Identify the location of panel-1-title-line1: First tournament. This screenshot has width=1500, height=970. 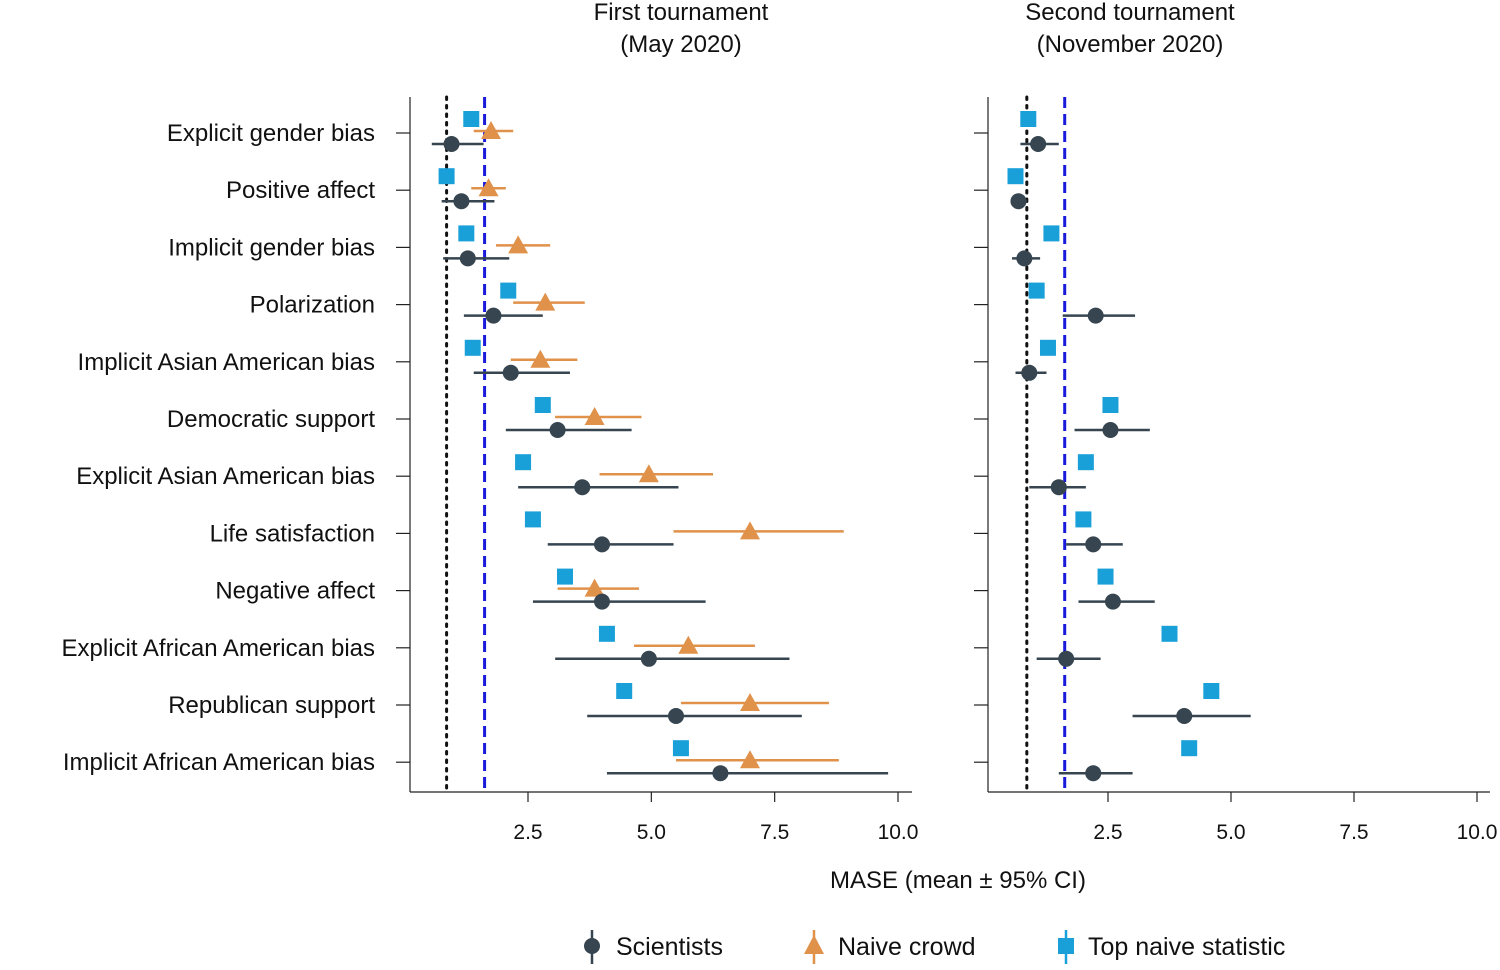
(681, 13).